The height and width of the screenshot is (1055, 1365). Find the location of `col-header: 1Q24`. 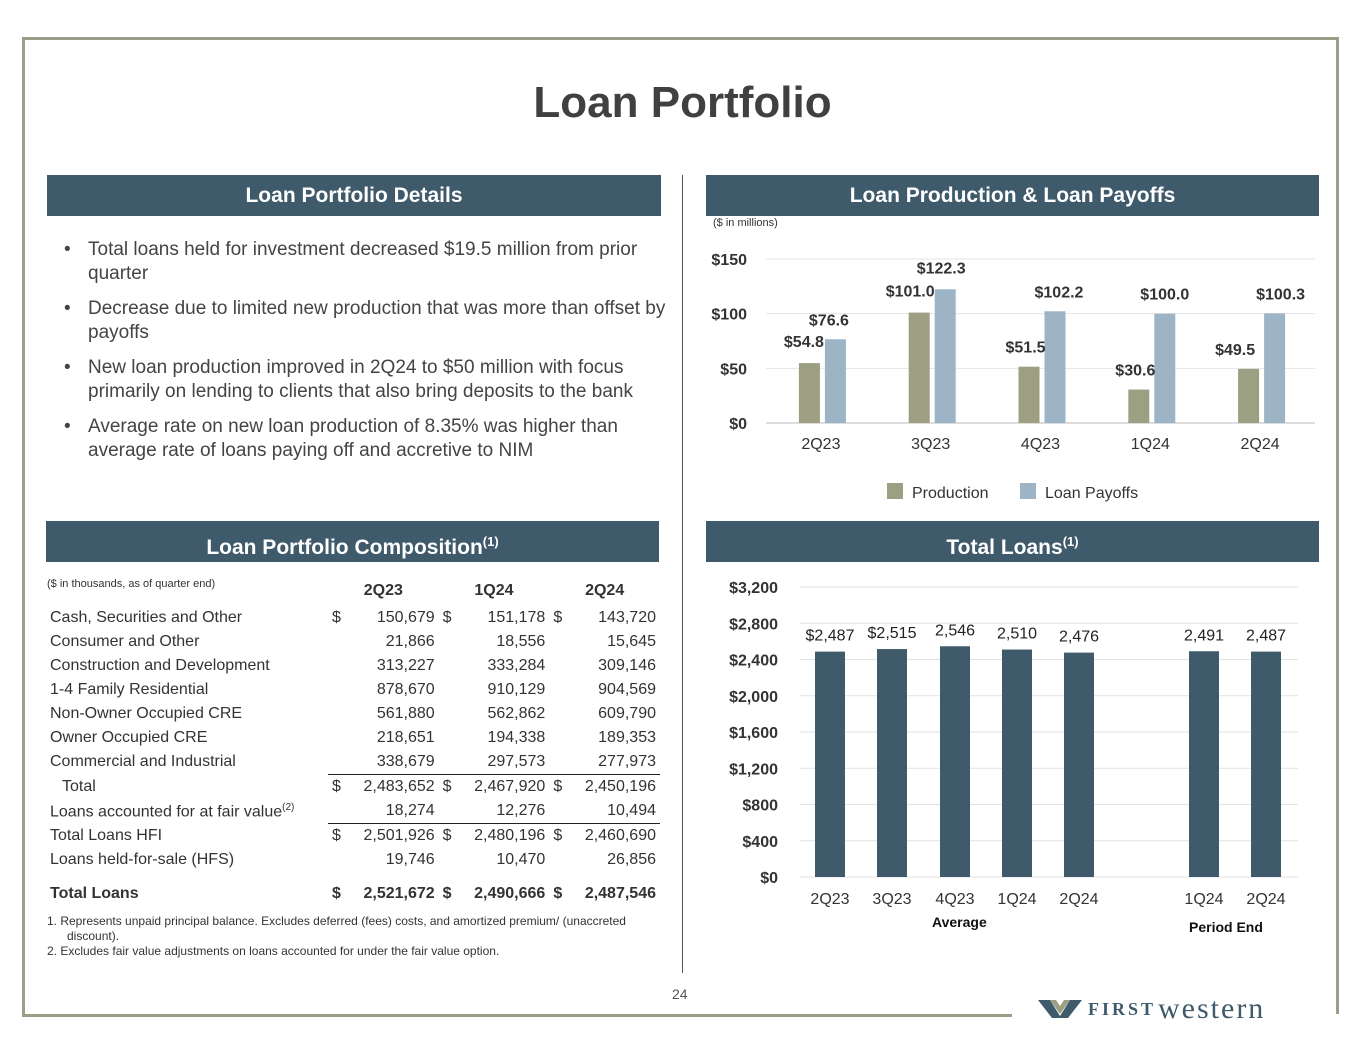

col-header: 1Q24 is located at coordinates (494, 590).